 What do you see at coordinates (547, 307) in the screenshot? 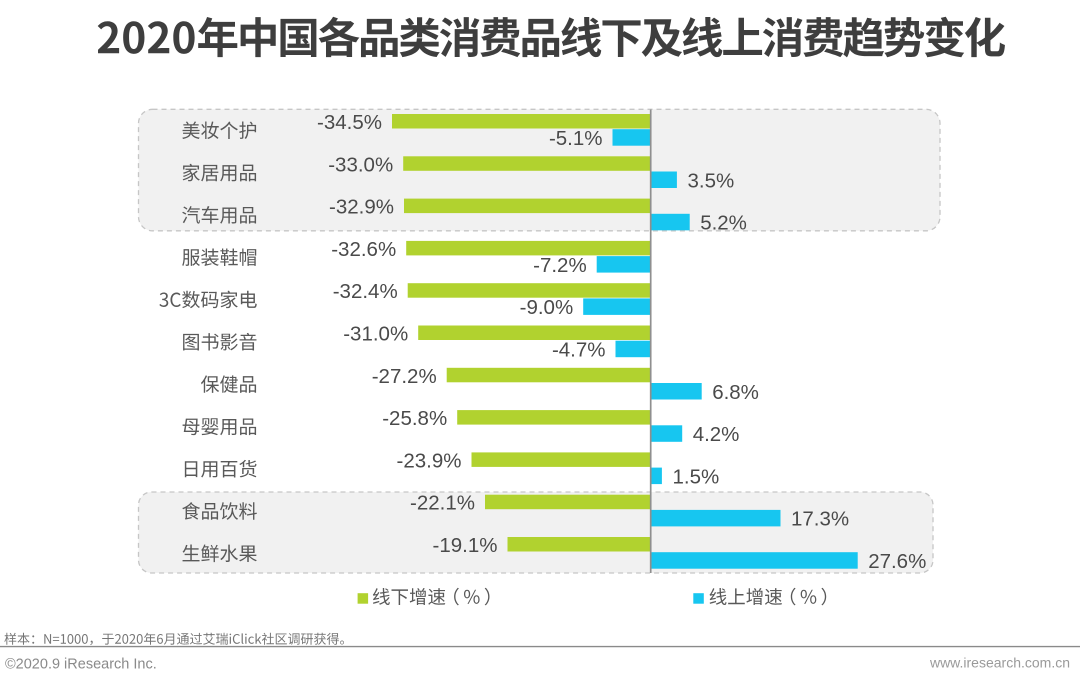
I see `svg-text: -9.0%` at bounding box center [547, 307].